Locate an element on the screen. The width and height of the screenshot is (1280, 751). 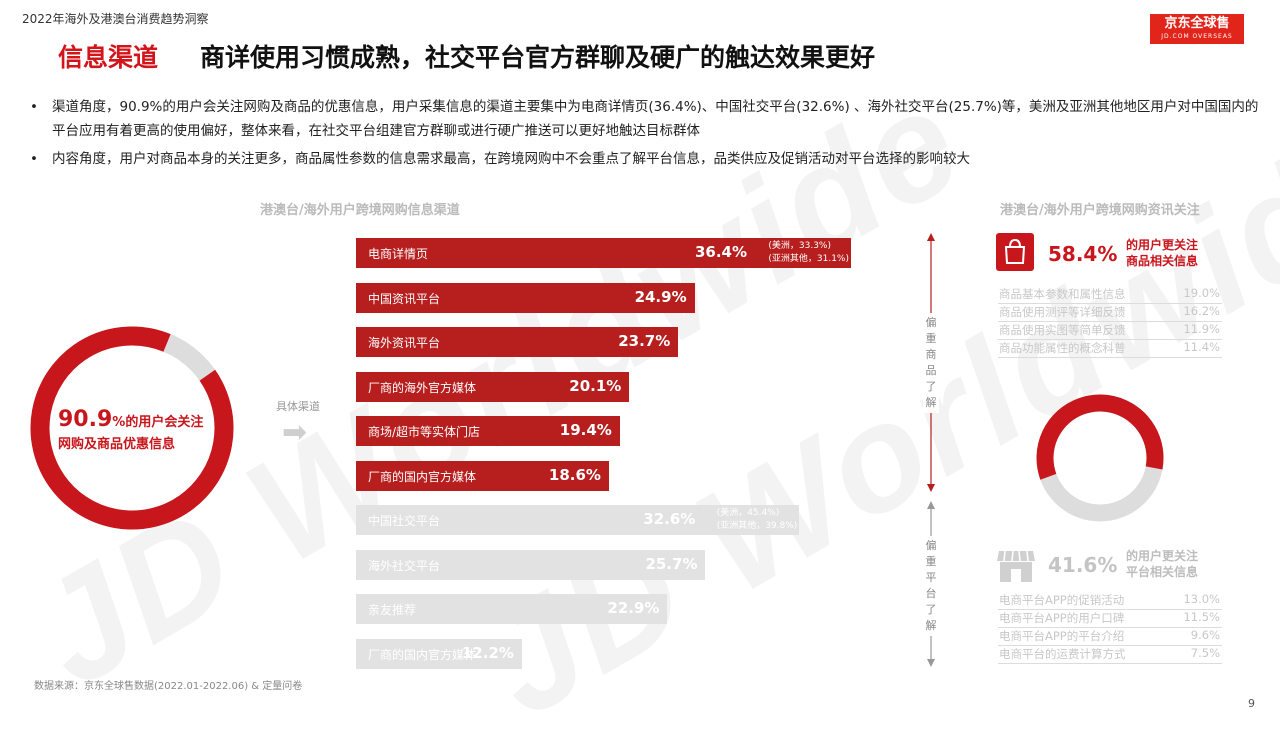
platform-focus-percent: 41.6% is located at coordinates (1083, 565).